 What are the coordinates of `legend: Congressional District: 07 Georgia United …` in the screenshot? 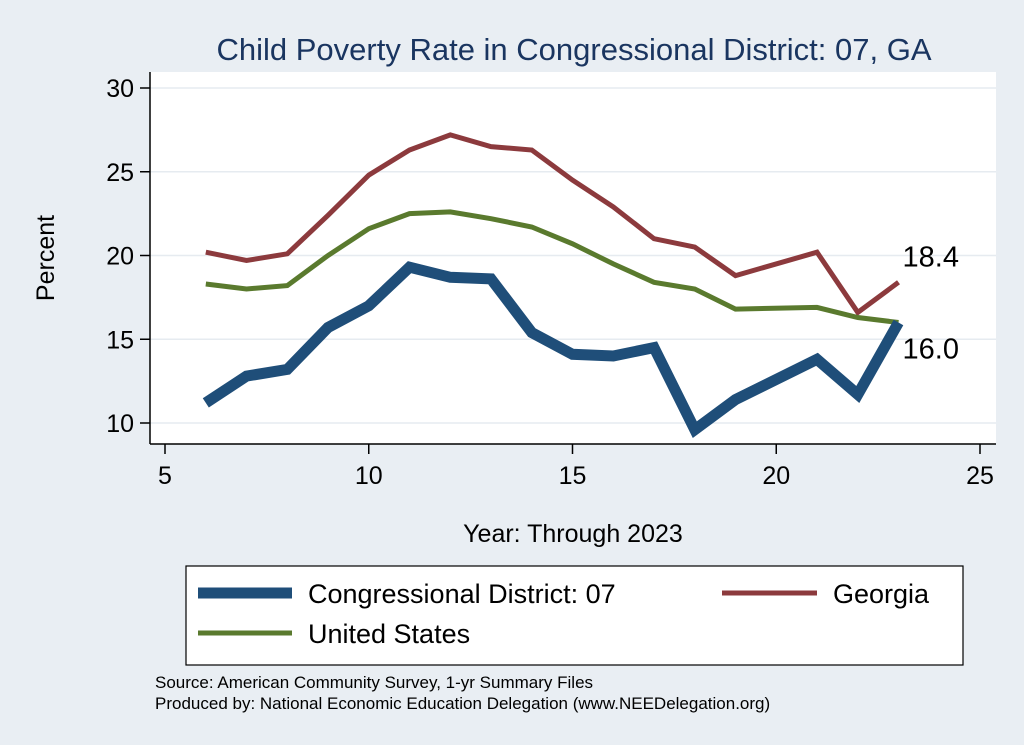 It's located at (564, 614).